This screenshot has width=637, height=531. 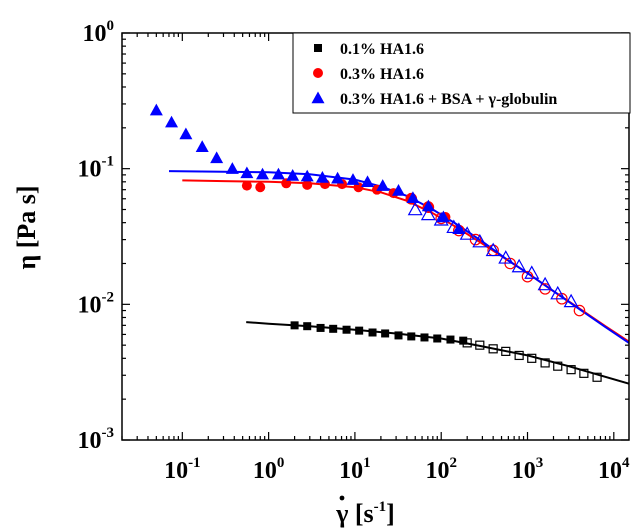 I want to click on legend-label: 0.3% HA1.6 + BSA + γ-globulin, so click(x=448, y=99).